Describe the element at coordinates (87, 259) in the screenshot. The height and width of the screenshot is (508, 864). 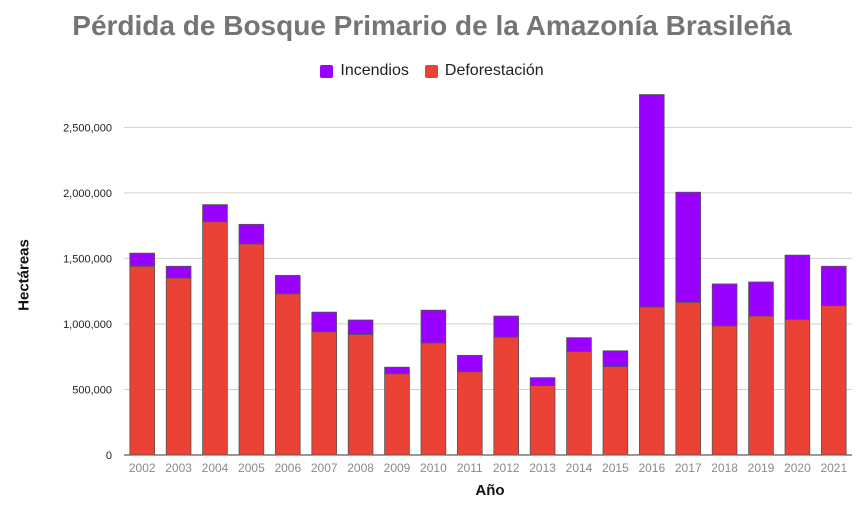
I see `y-tick-label: 1,500,000` at that location.